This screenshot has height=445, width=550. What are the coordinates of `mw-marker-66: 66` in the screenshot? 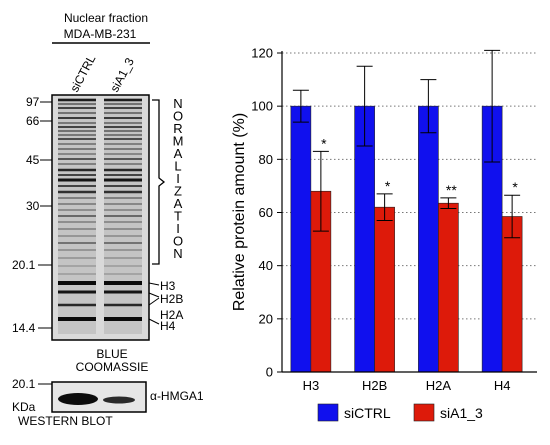 It's located at (33, 121).